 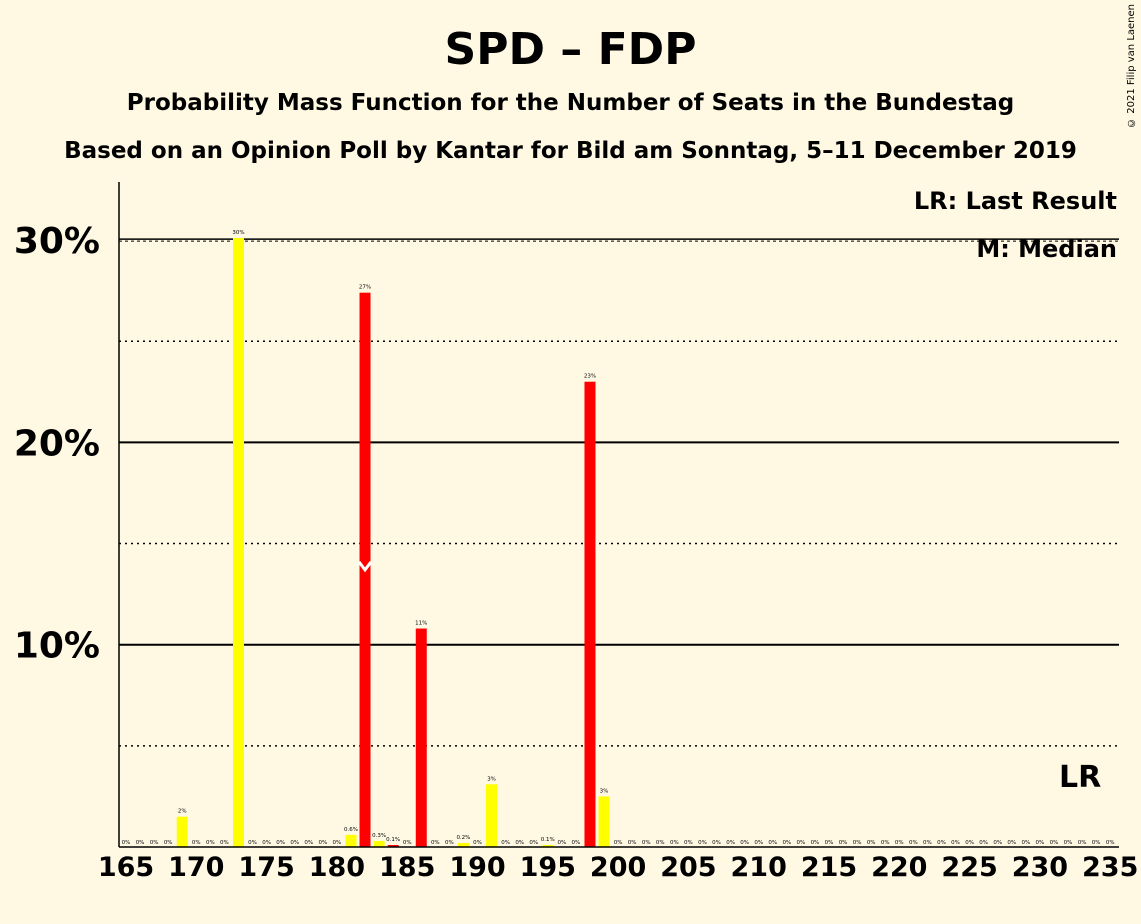 What do you see at coordinates (801, 843) in the screenshot?
I see `bar-label-213: 0%` at bounding box center [801, 843].